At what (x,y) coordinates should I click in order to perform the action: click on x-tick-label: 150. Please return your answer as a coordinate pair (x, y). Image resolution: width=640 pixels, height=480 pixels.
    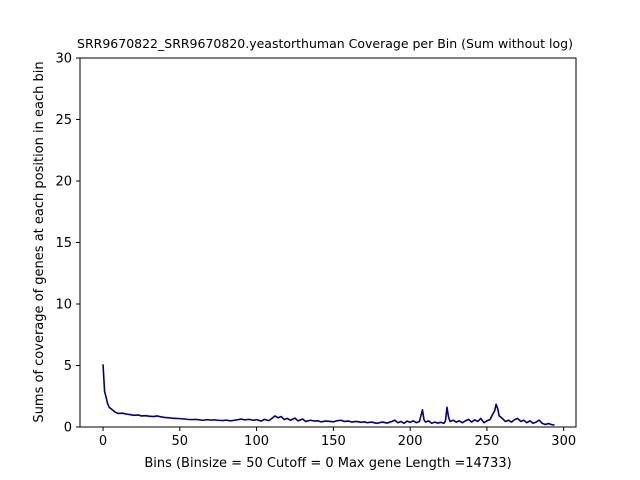
    Looking at the image, I should click on (333, 441).